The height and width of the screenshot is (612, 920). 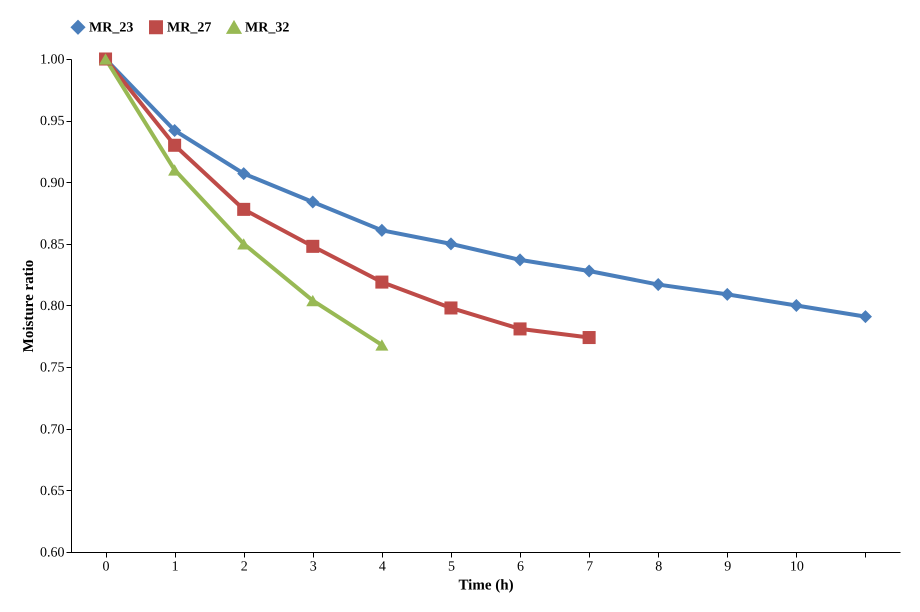 I want to click on y-tick-label: 0.70, so click(x=52, y=430).